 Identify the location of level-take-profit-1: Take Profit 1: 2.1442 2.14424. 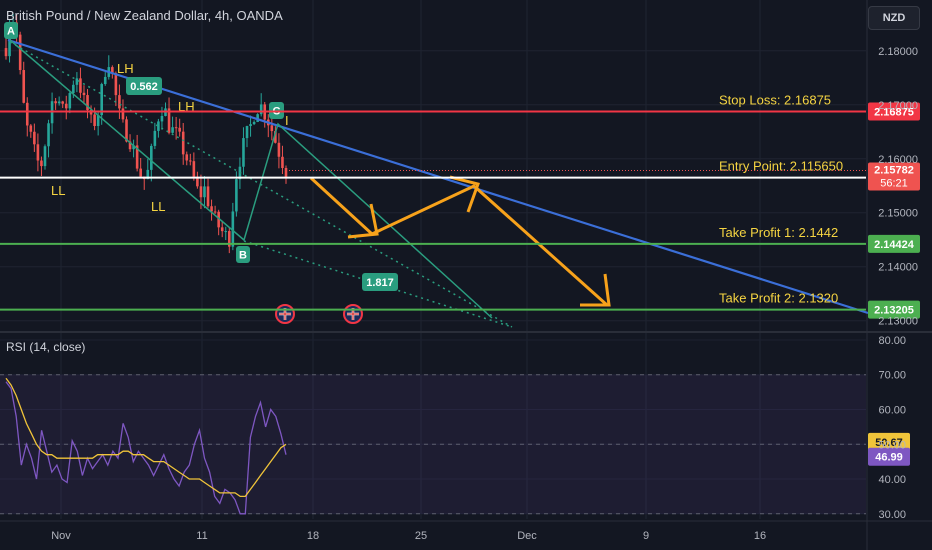
(460, 239).